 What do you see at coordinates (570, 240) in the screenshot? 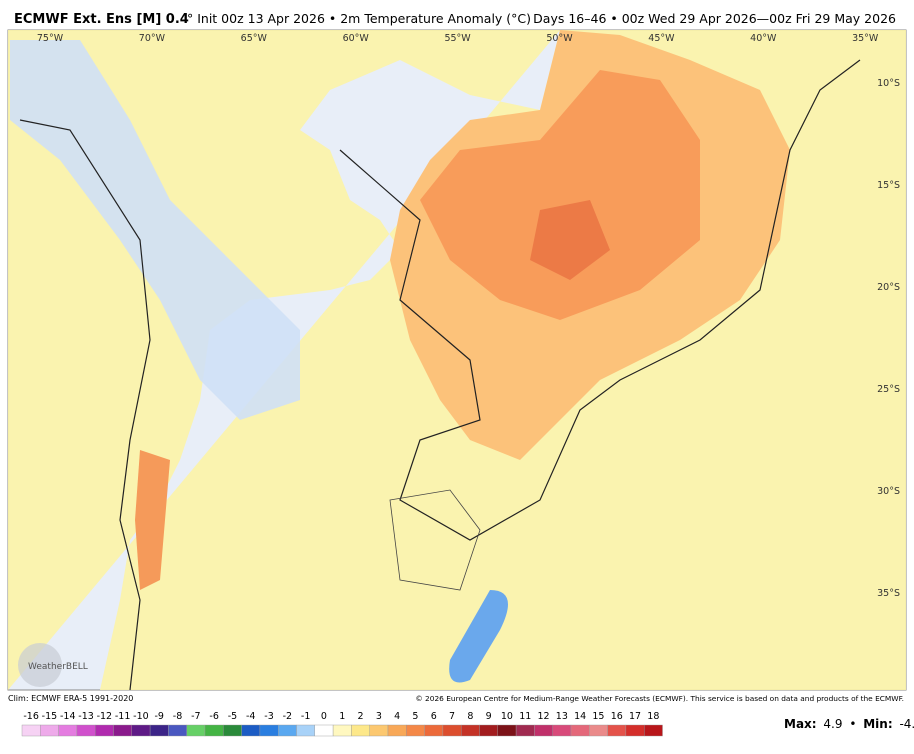
I see `warm-peak` at bounding box center [570, 240].